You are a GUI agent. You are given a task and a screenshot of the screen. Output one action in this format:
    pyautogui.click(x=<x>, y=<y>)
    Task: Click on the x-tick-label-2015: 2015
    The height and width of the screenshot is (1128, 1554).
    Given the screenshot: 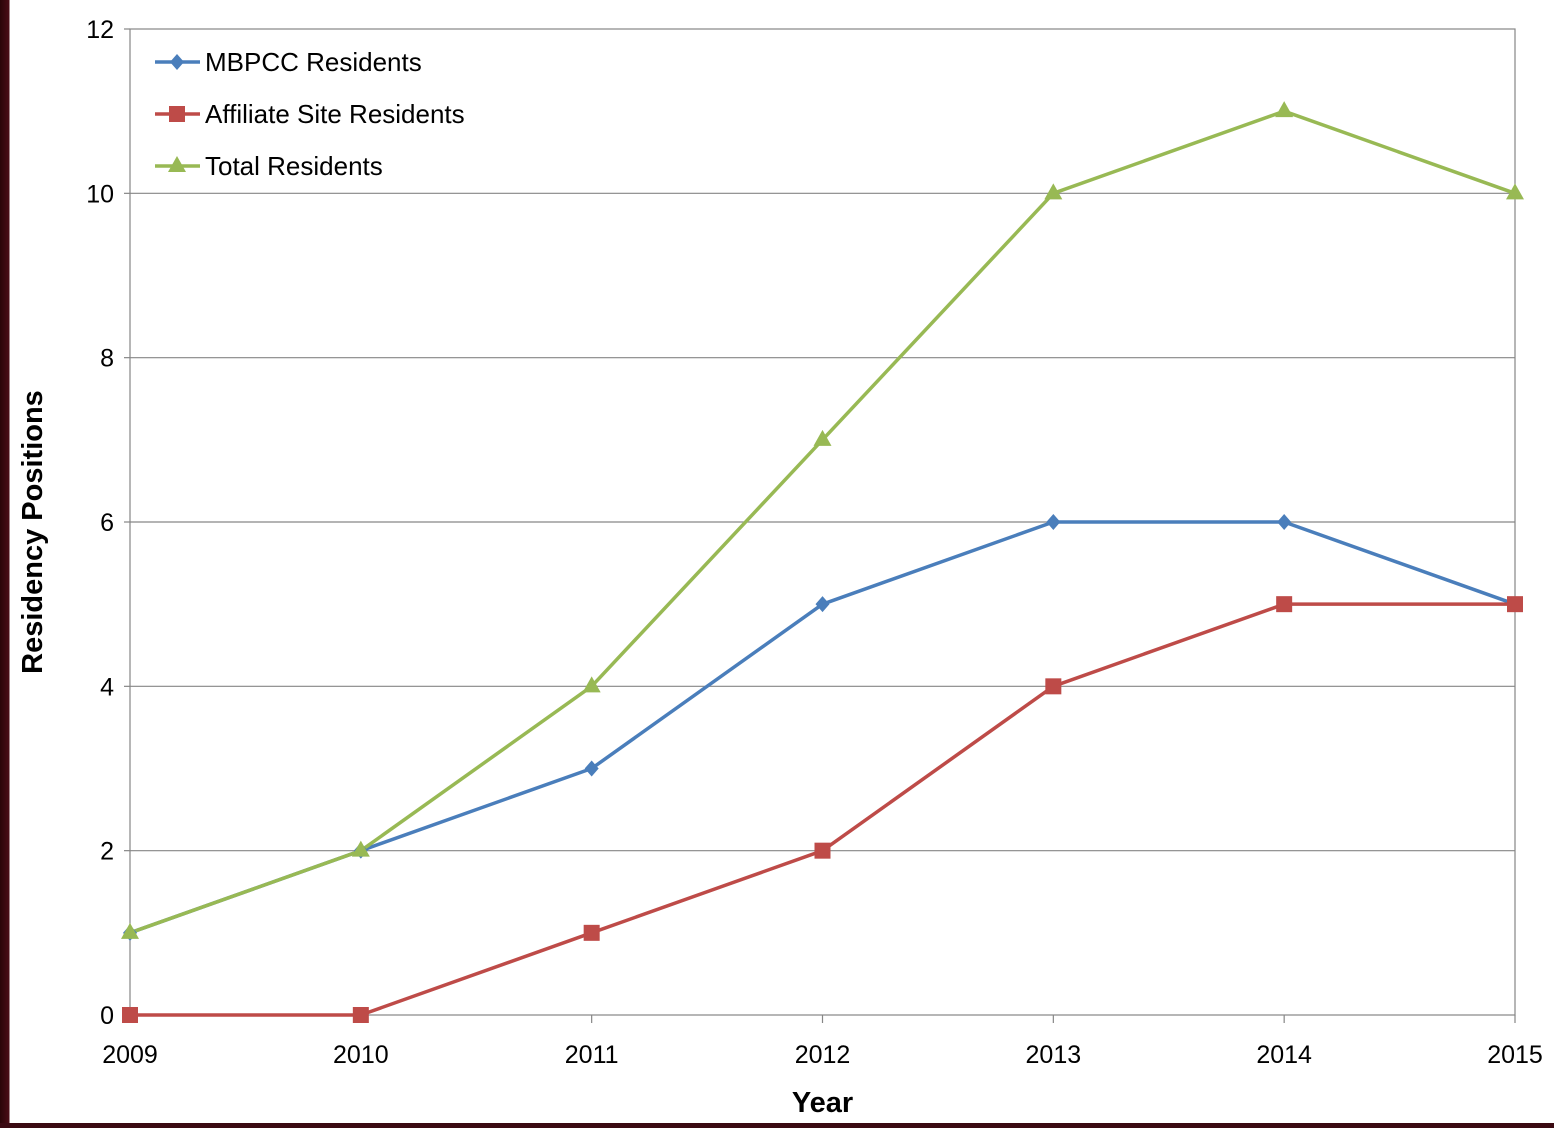 What is the action you would take?
    pyautogui.click(x=1515, y=1055)
    